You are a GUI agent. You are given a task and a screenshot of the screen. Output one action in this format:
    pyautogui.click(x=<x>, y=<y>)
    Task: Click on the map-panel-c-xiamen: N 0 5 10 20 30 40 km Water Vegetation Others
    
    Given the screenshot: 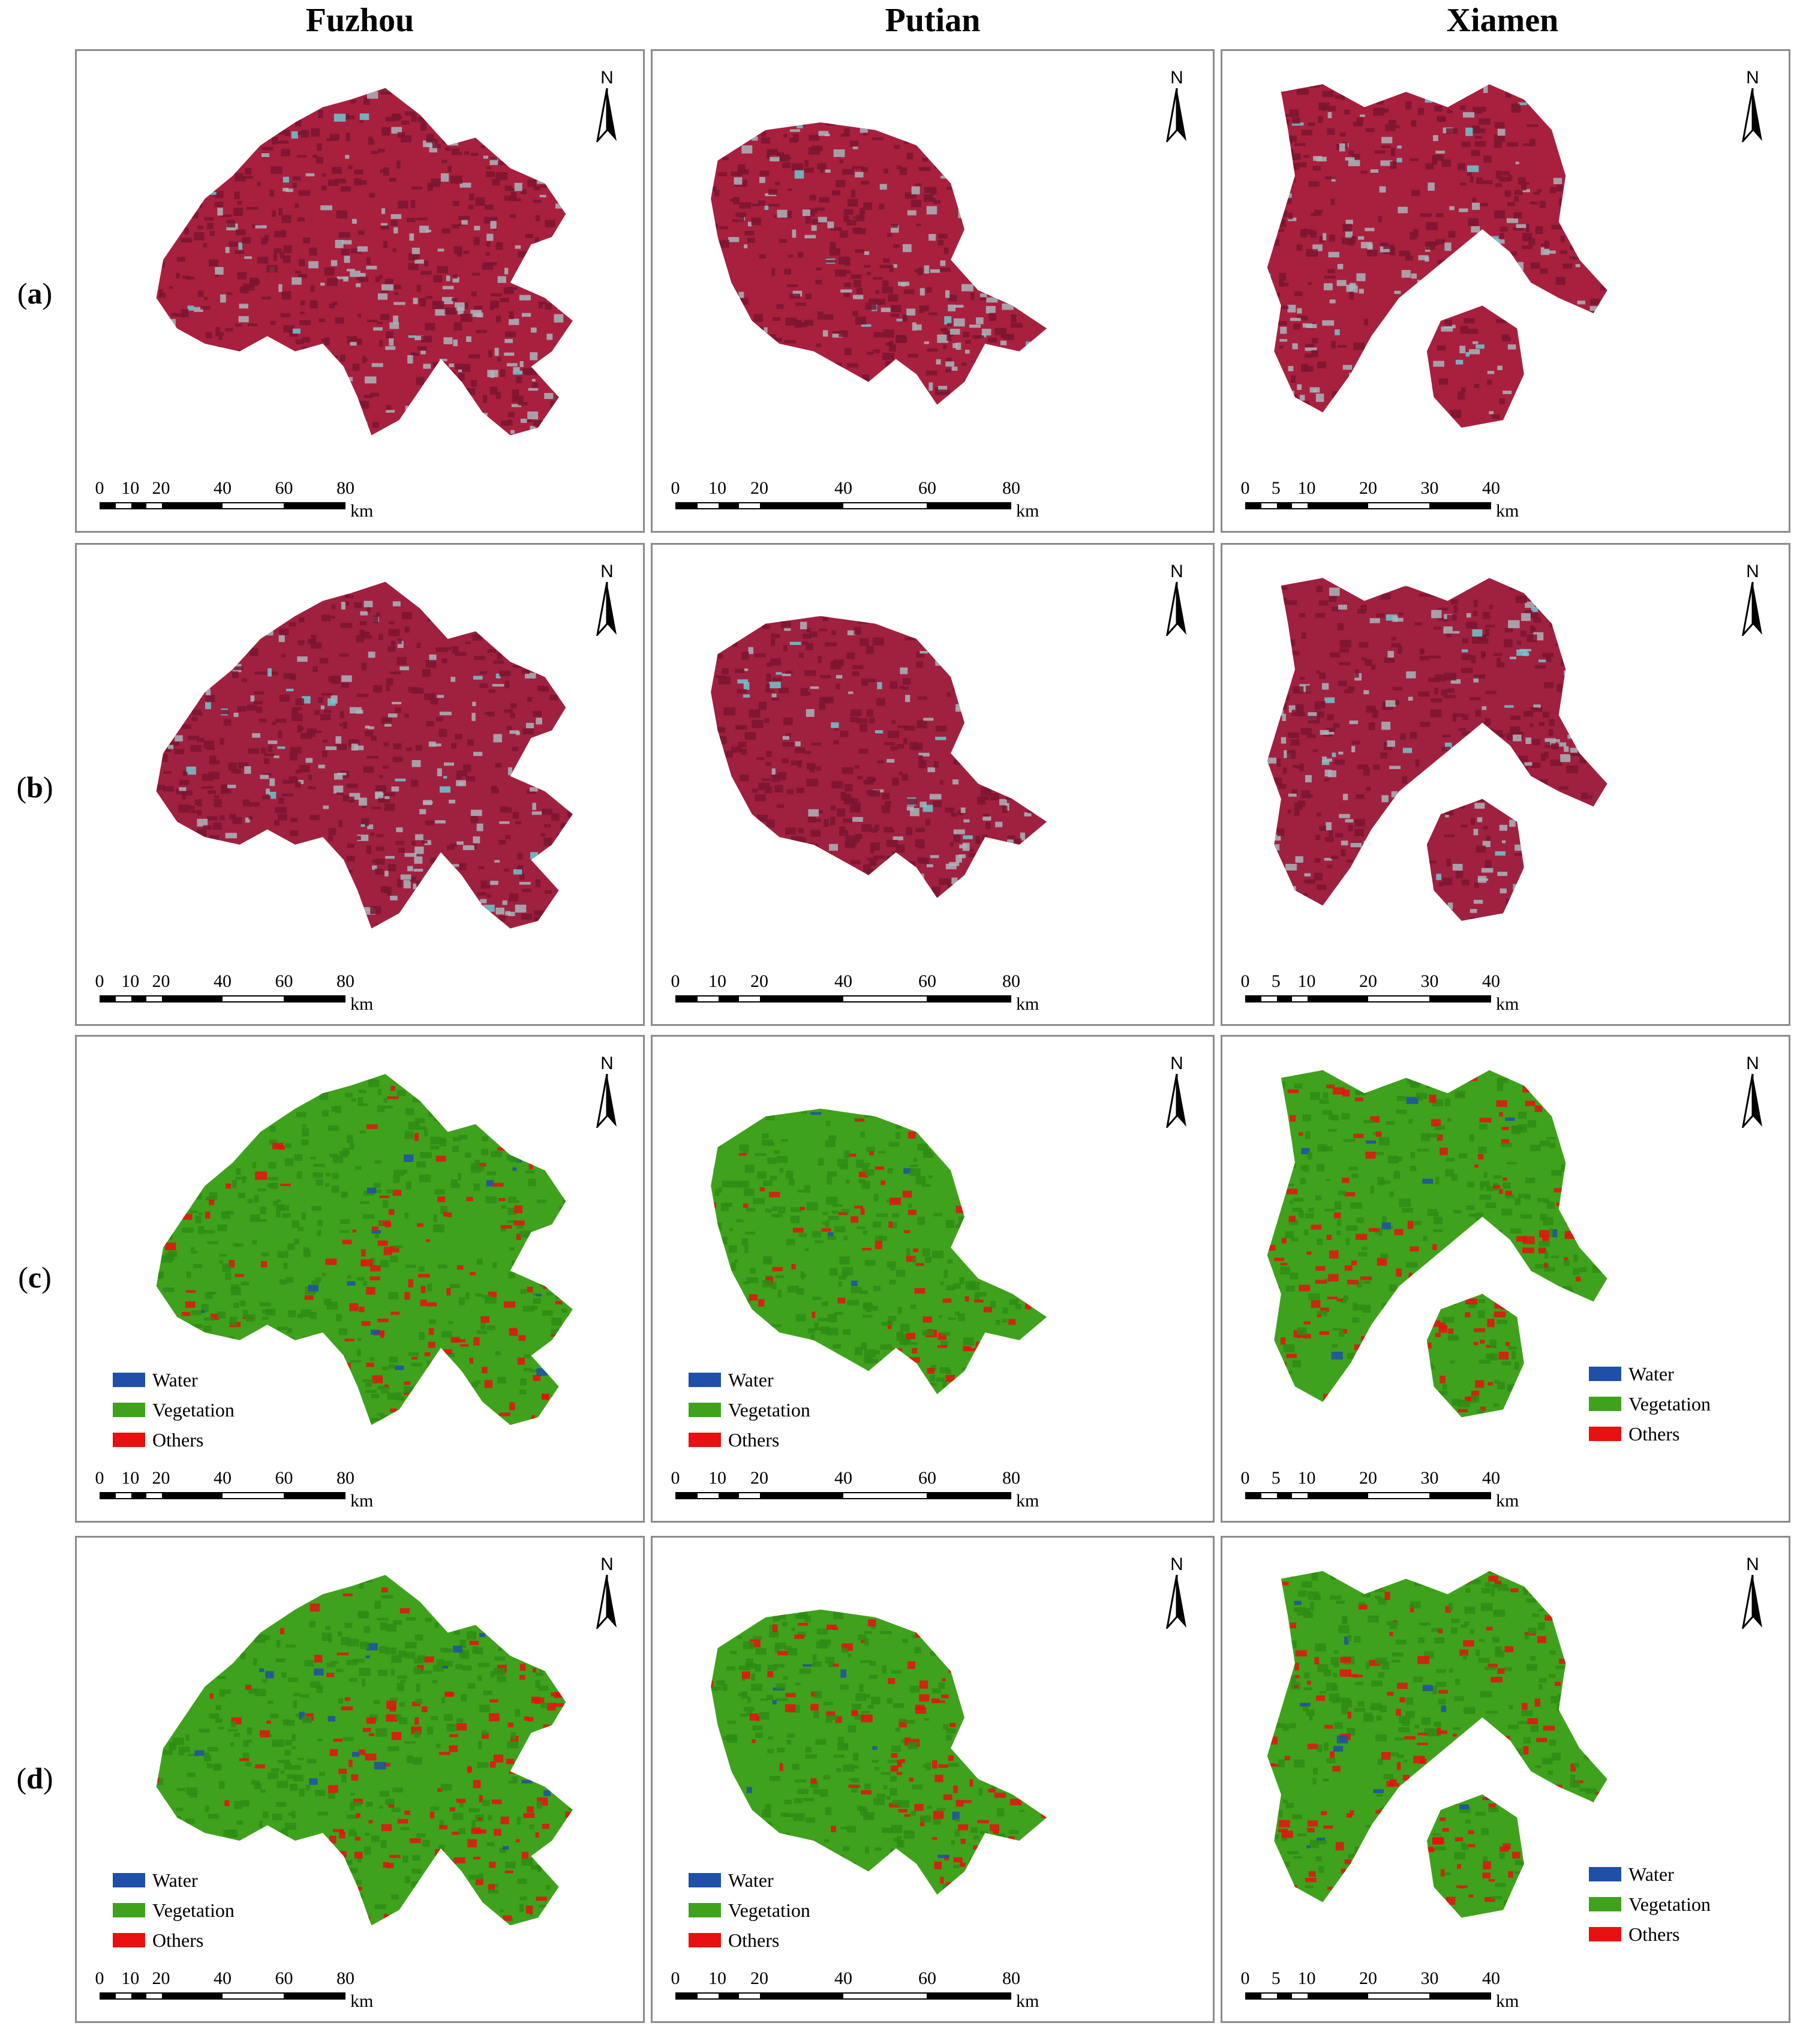 What is the action you would take?
    pyautogui.click(x=1505, y=1279)
    